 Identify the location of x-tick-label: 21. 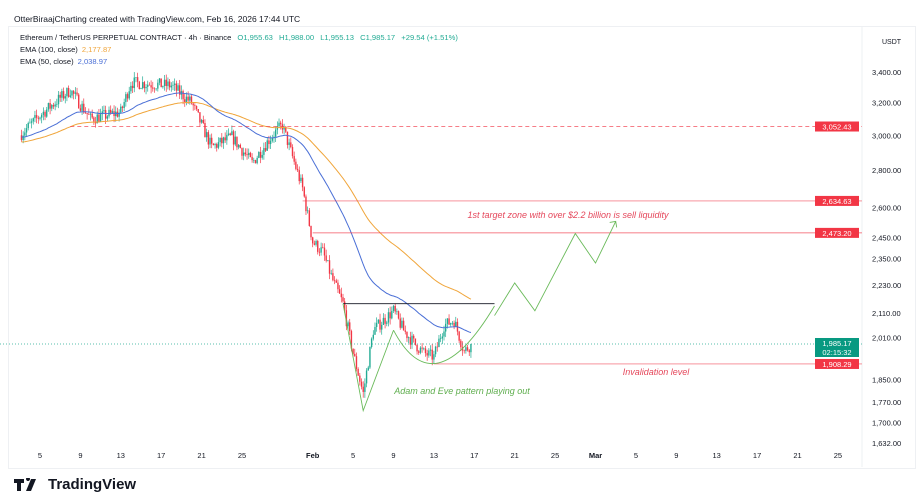
(515, 455).